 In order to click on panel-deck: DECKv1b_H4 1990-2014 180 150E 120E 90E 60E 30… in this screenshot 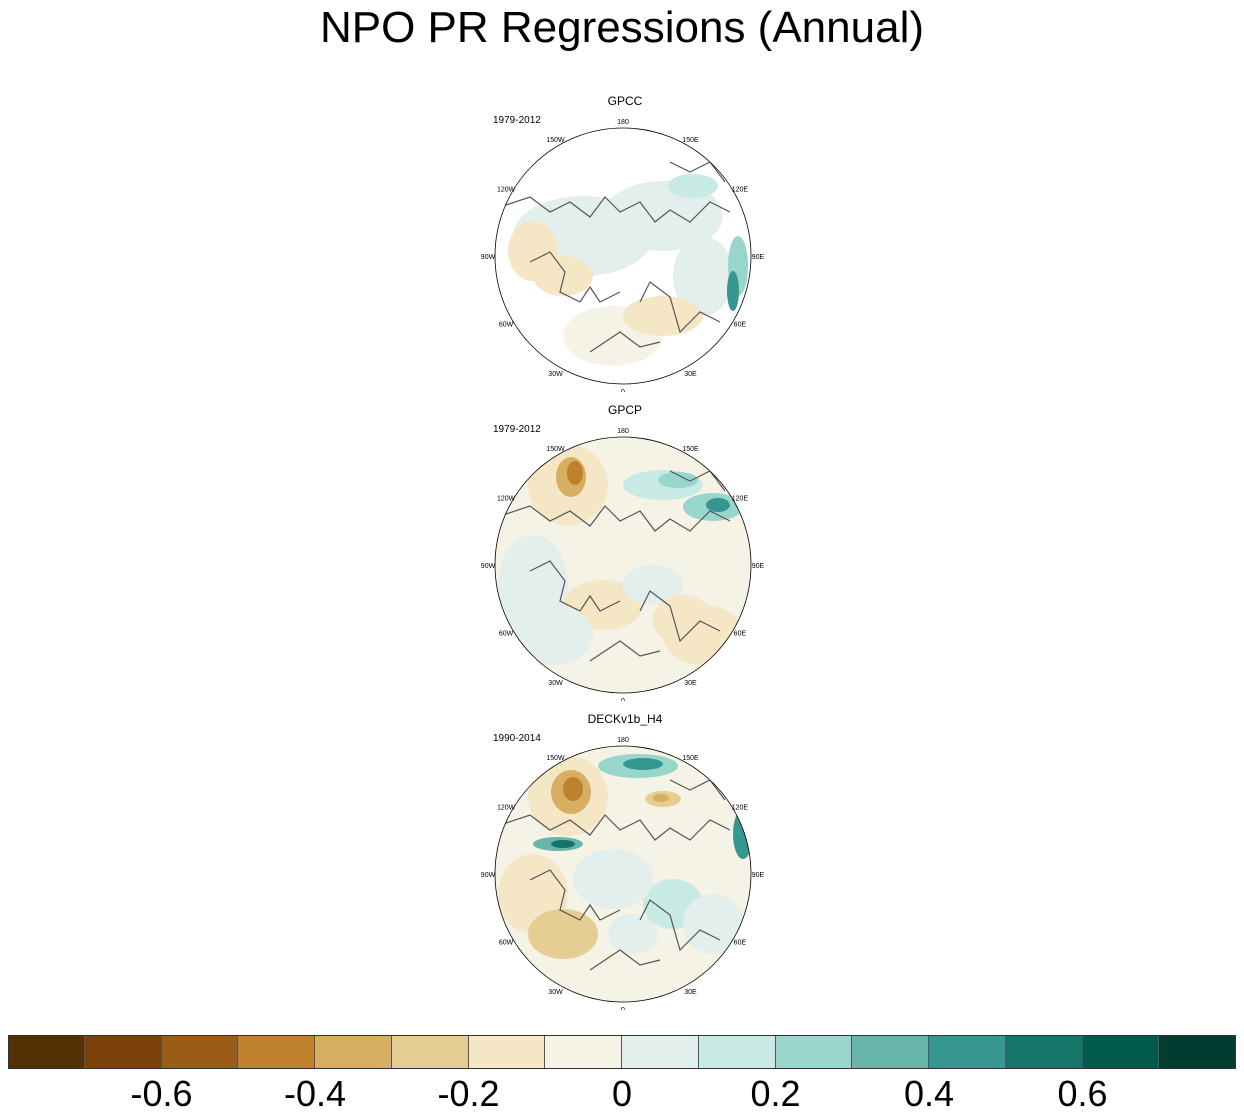, I will do `click(625, 861)`.